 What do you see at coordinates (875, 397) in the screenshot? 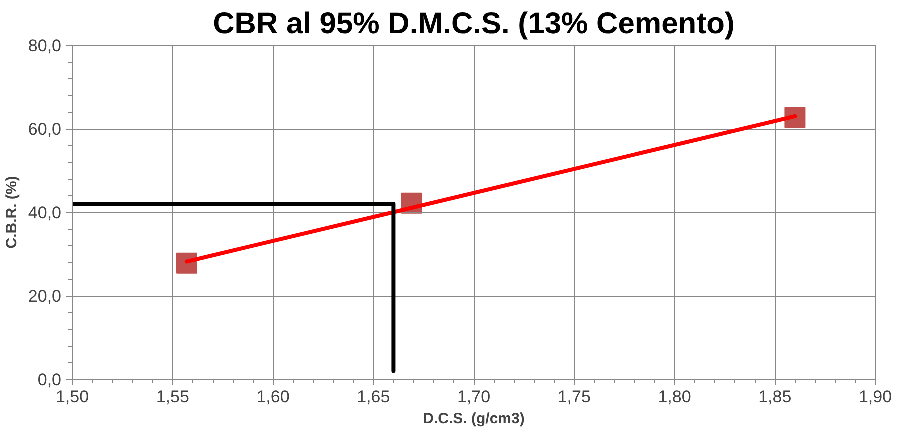
I see `x-tick-label: 1,90` at bounding box center [875, 397].